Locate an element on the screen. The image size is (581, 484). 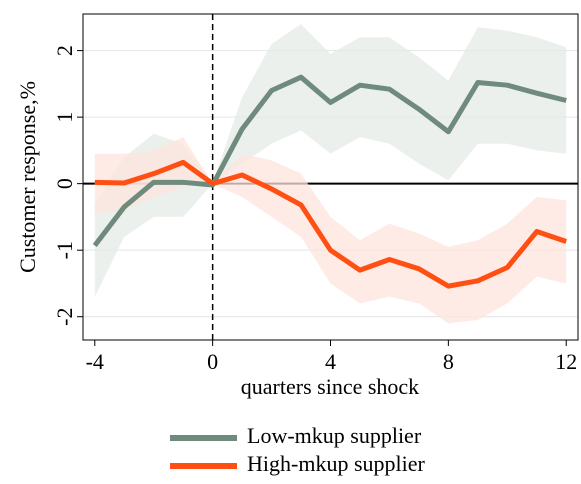
legend-label: Low-mkup supplier is located at coordinates (334, 435).